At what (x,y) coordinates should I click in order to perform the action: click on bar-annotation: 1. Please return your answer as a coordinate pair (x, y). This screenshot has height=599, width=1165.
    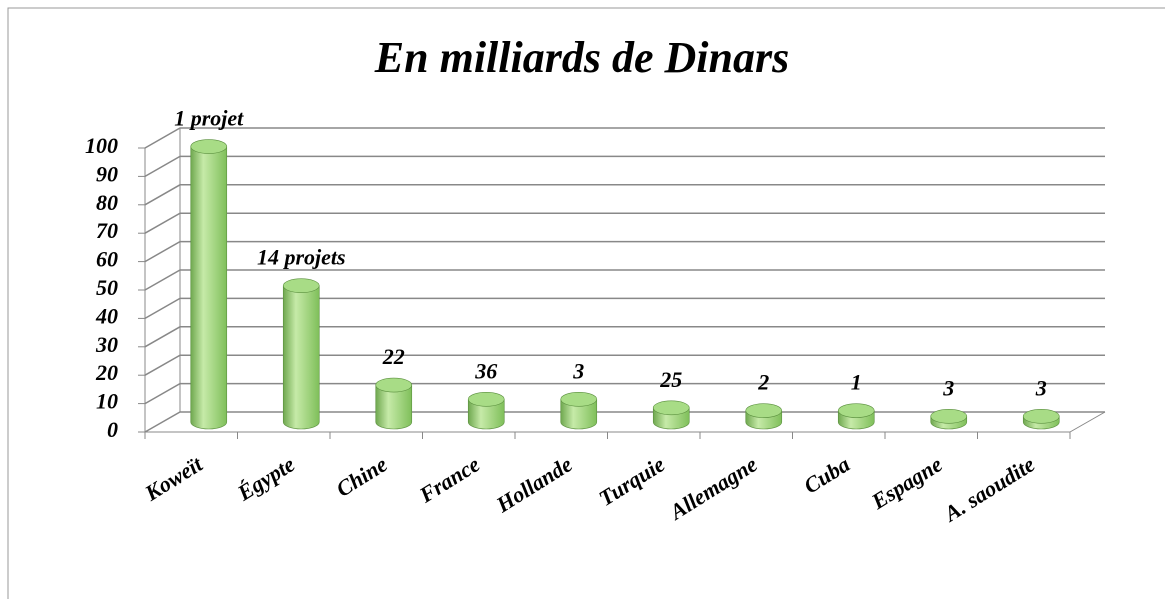
    Looking at the image, I should click on (856, 382).